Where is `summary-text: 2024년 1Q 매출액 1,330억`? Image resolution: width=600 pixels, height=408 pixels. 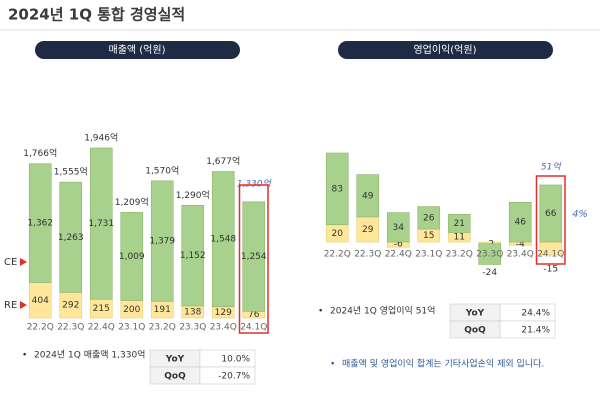 summary-text: 2024년 1Q 매출액 1,330억 is located at coordinates (89, 355).